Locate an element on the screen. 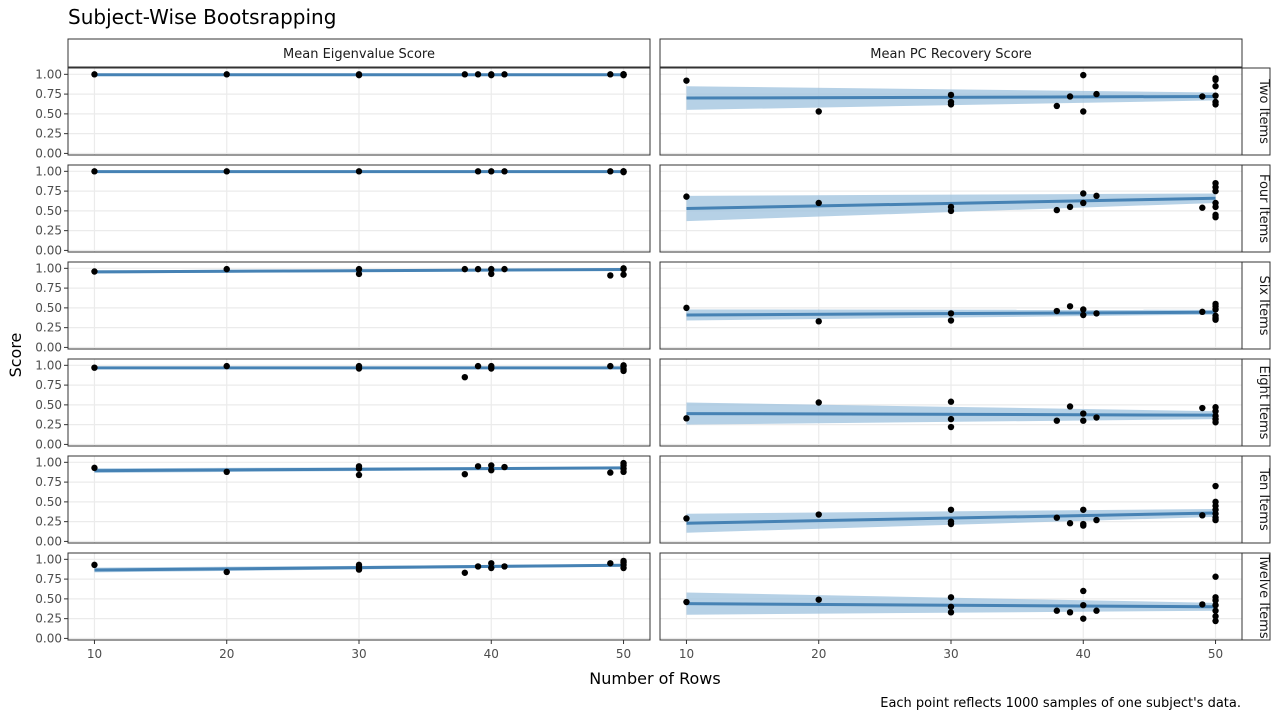 The height and width of the screenshot is (720, 1280). column-strip-label: Mean PC Recovery Score is located at coordinates (950, 54).